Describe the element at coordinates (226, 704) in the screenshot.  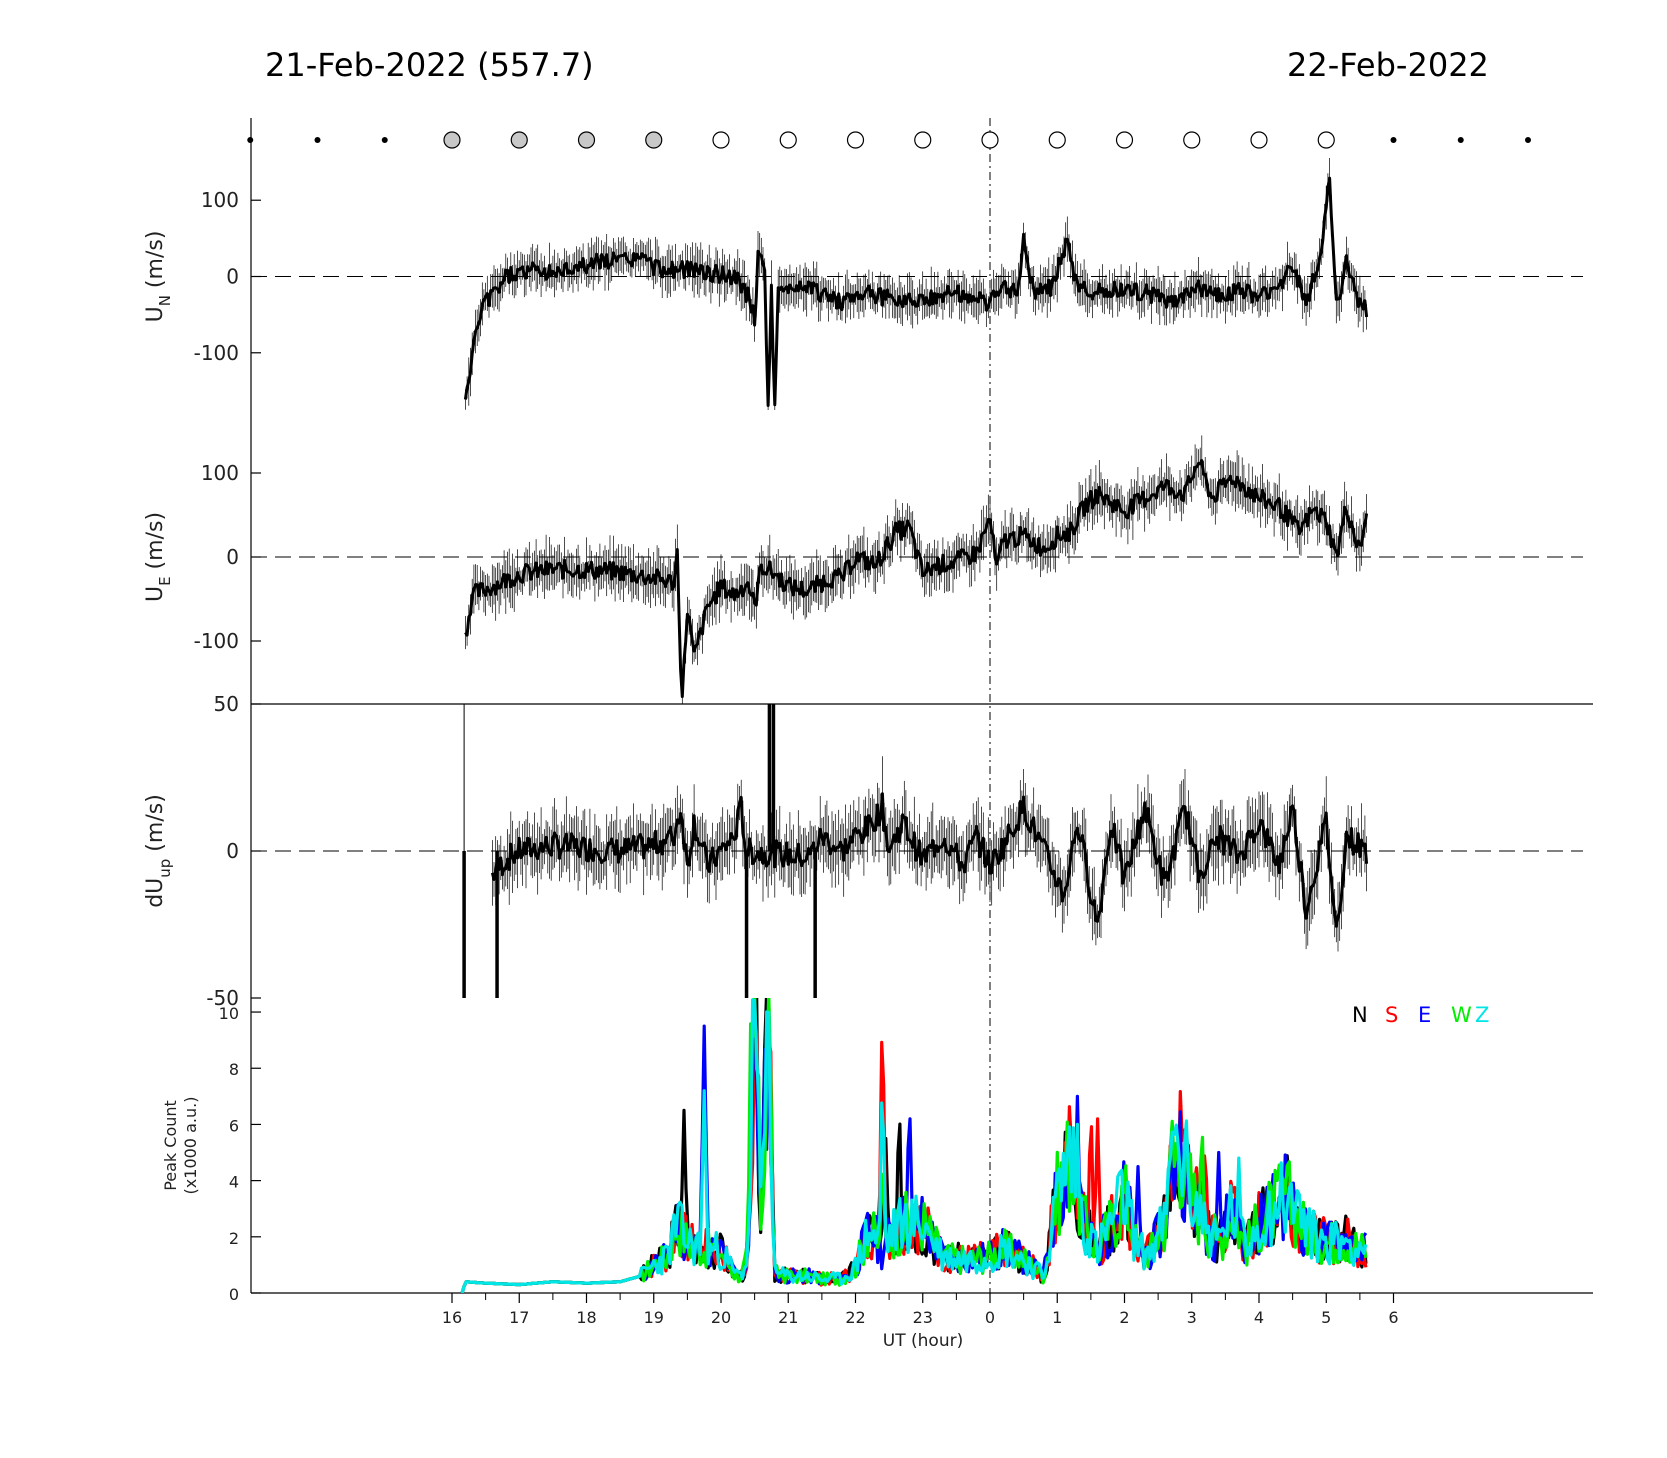
I see `y-tick-label: 50` at that location.